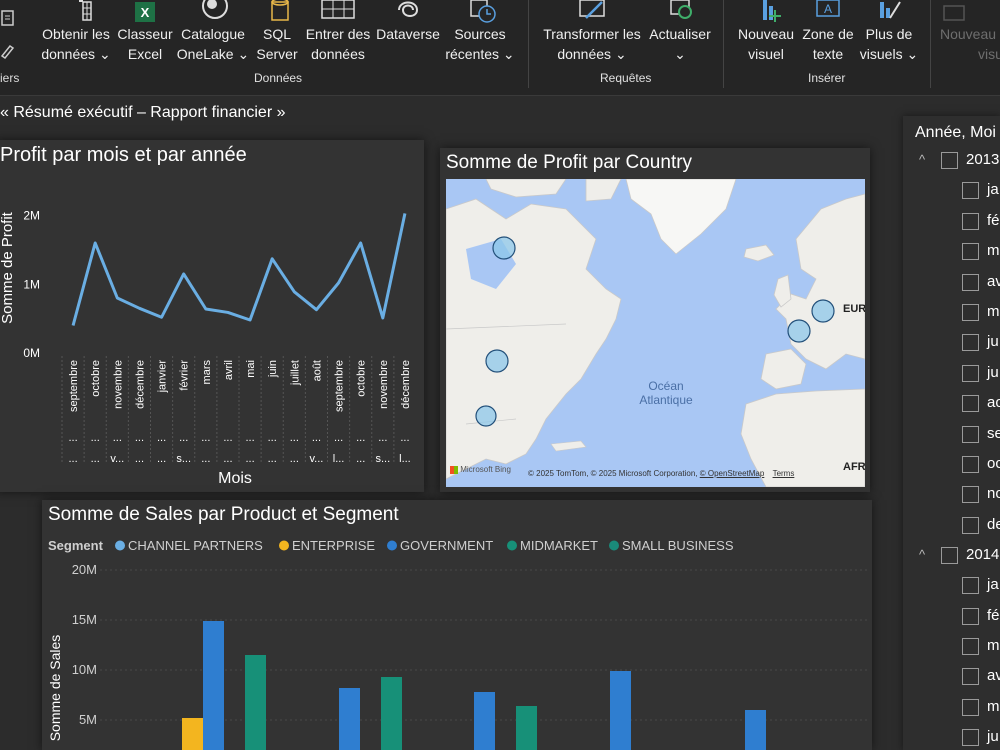  What do you see at coordinates (277, 35) in the screenshot?
I see `sql-server-button: SQL Server` at bounding box center [277, 35].